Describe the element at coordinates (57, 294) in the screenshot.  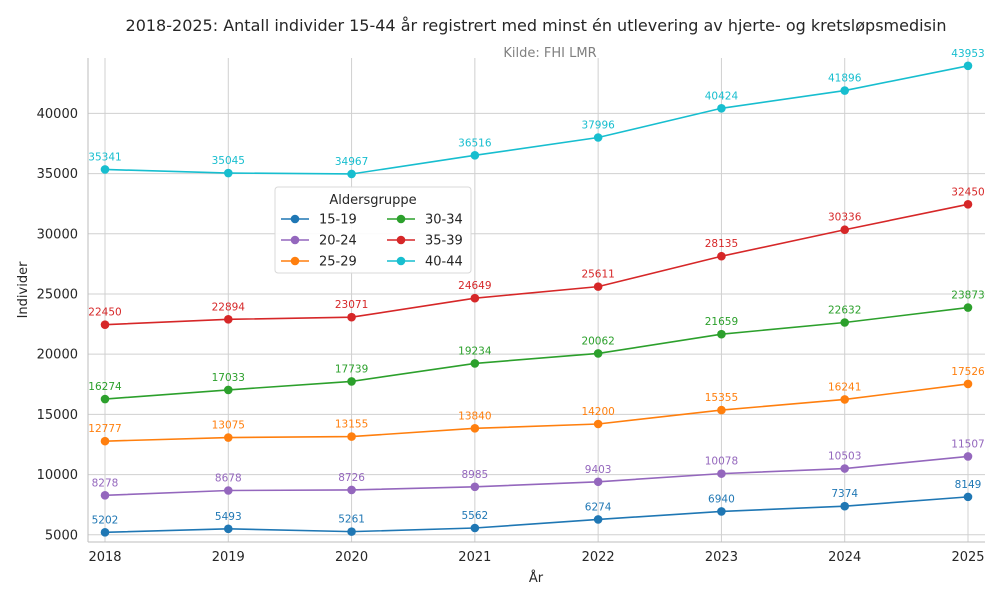
I see `y-tick-label: 25000` at that location.